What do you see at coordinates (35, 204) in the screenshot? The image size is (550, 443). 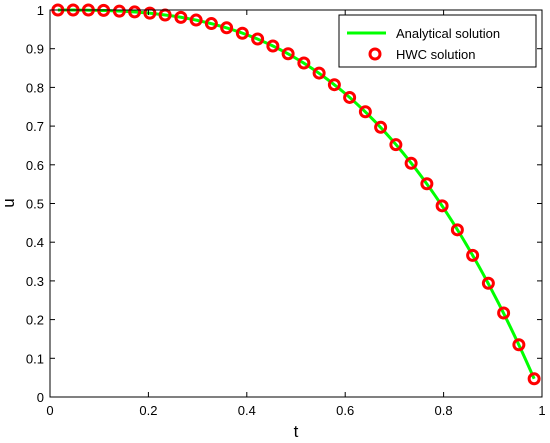 I see `y-tick-label: 0.5` at bounding box center [35, 204].